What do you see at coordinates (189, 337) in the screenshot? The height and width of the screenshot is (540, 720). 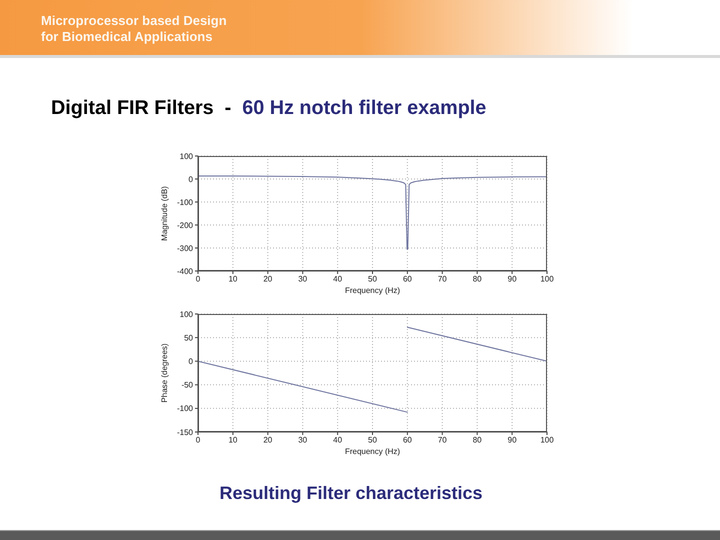 I see `y-tick-label: 50` at bounding box center [189, 337].